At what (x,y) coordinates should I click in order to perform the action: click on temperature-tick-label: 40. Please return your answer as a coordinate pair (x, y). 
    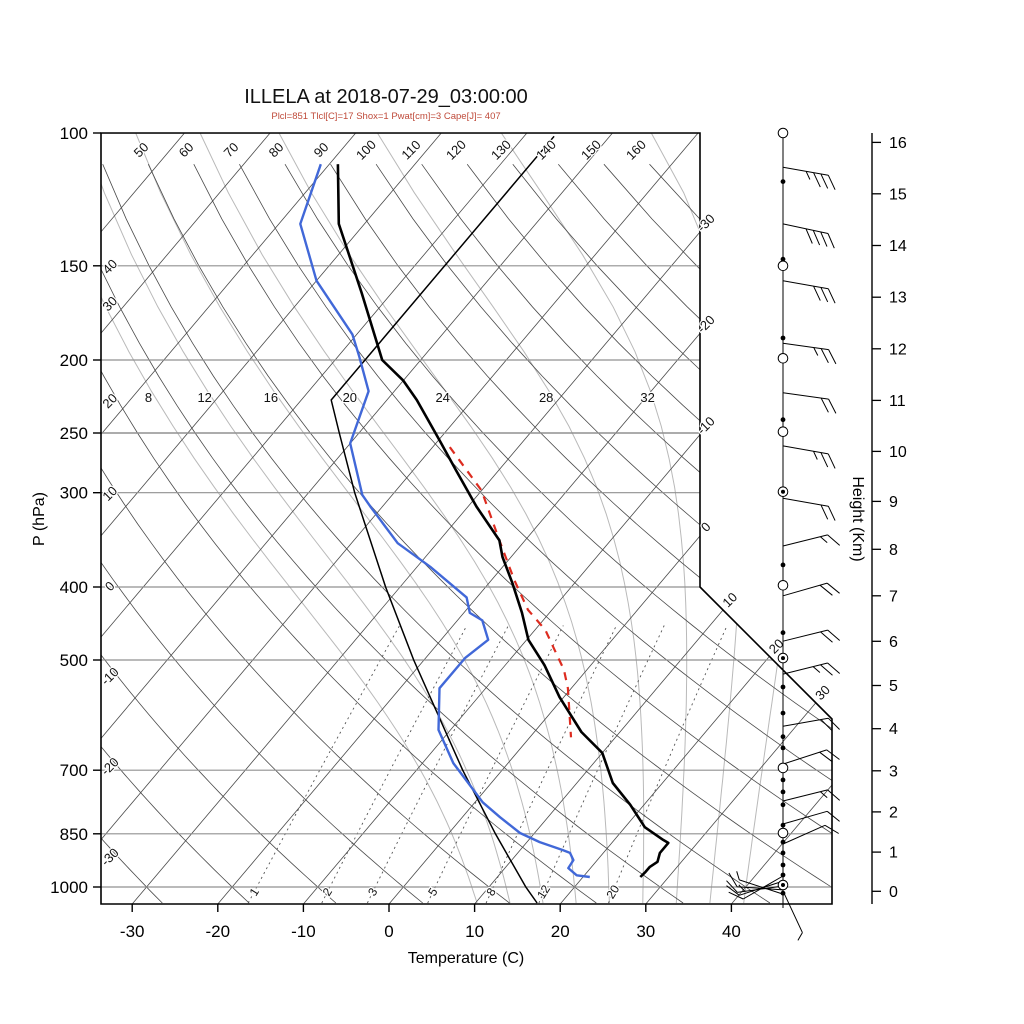
    Looking at the image, I should click on (731, 931).